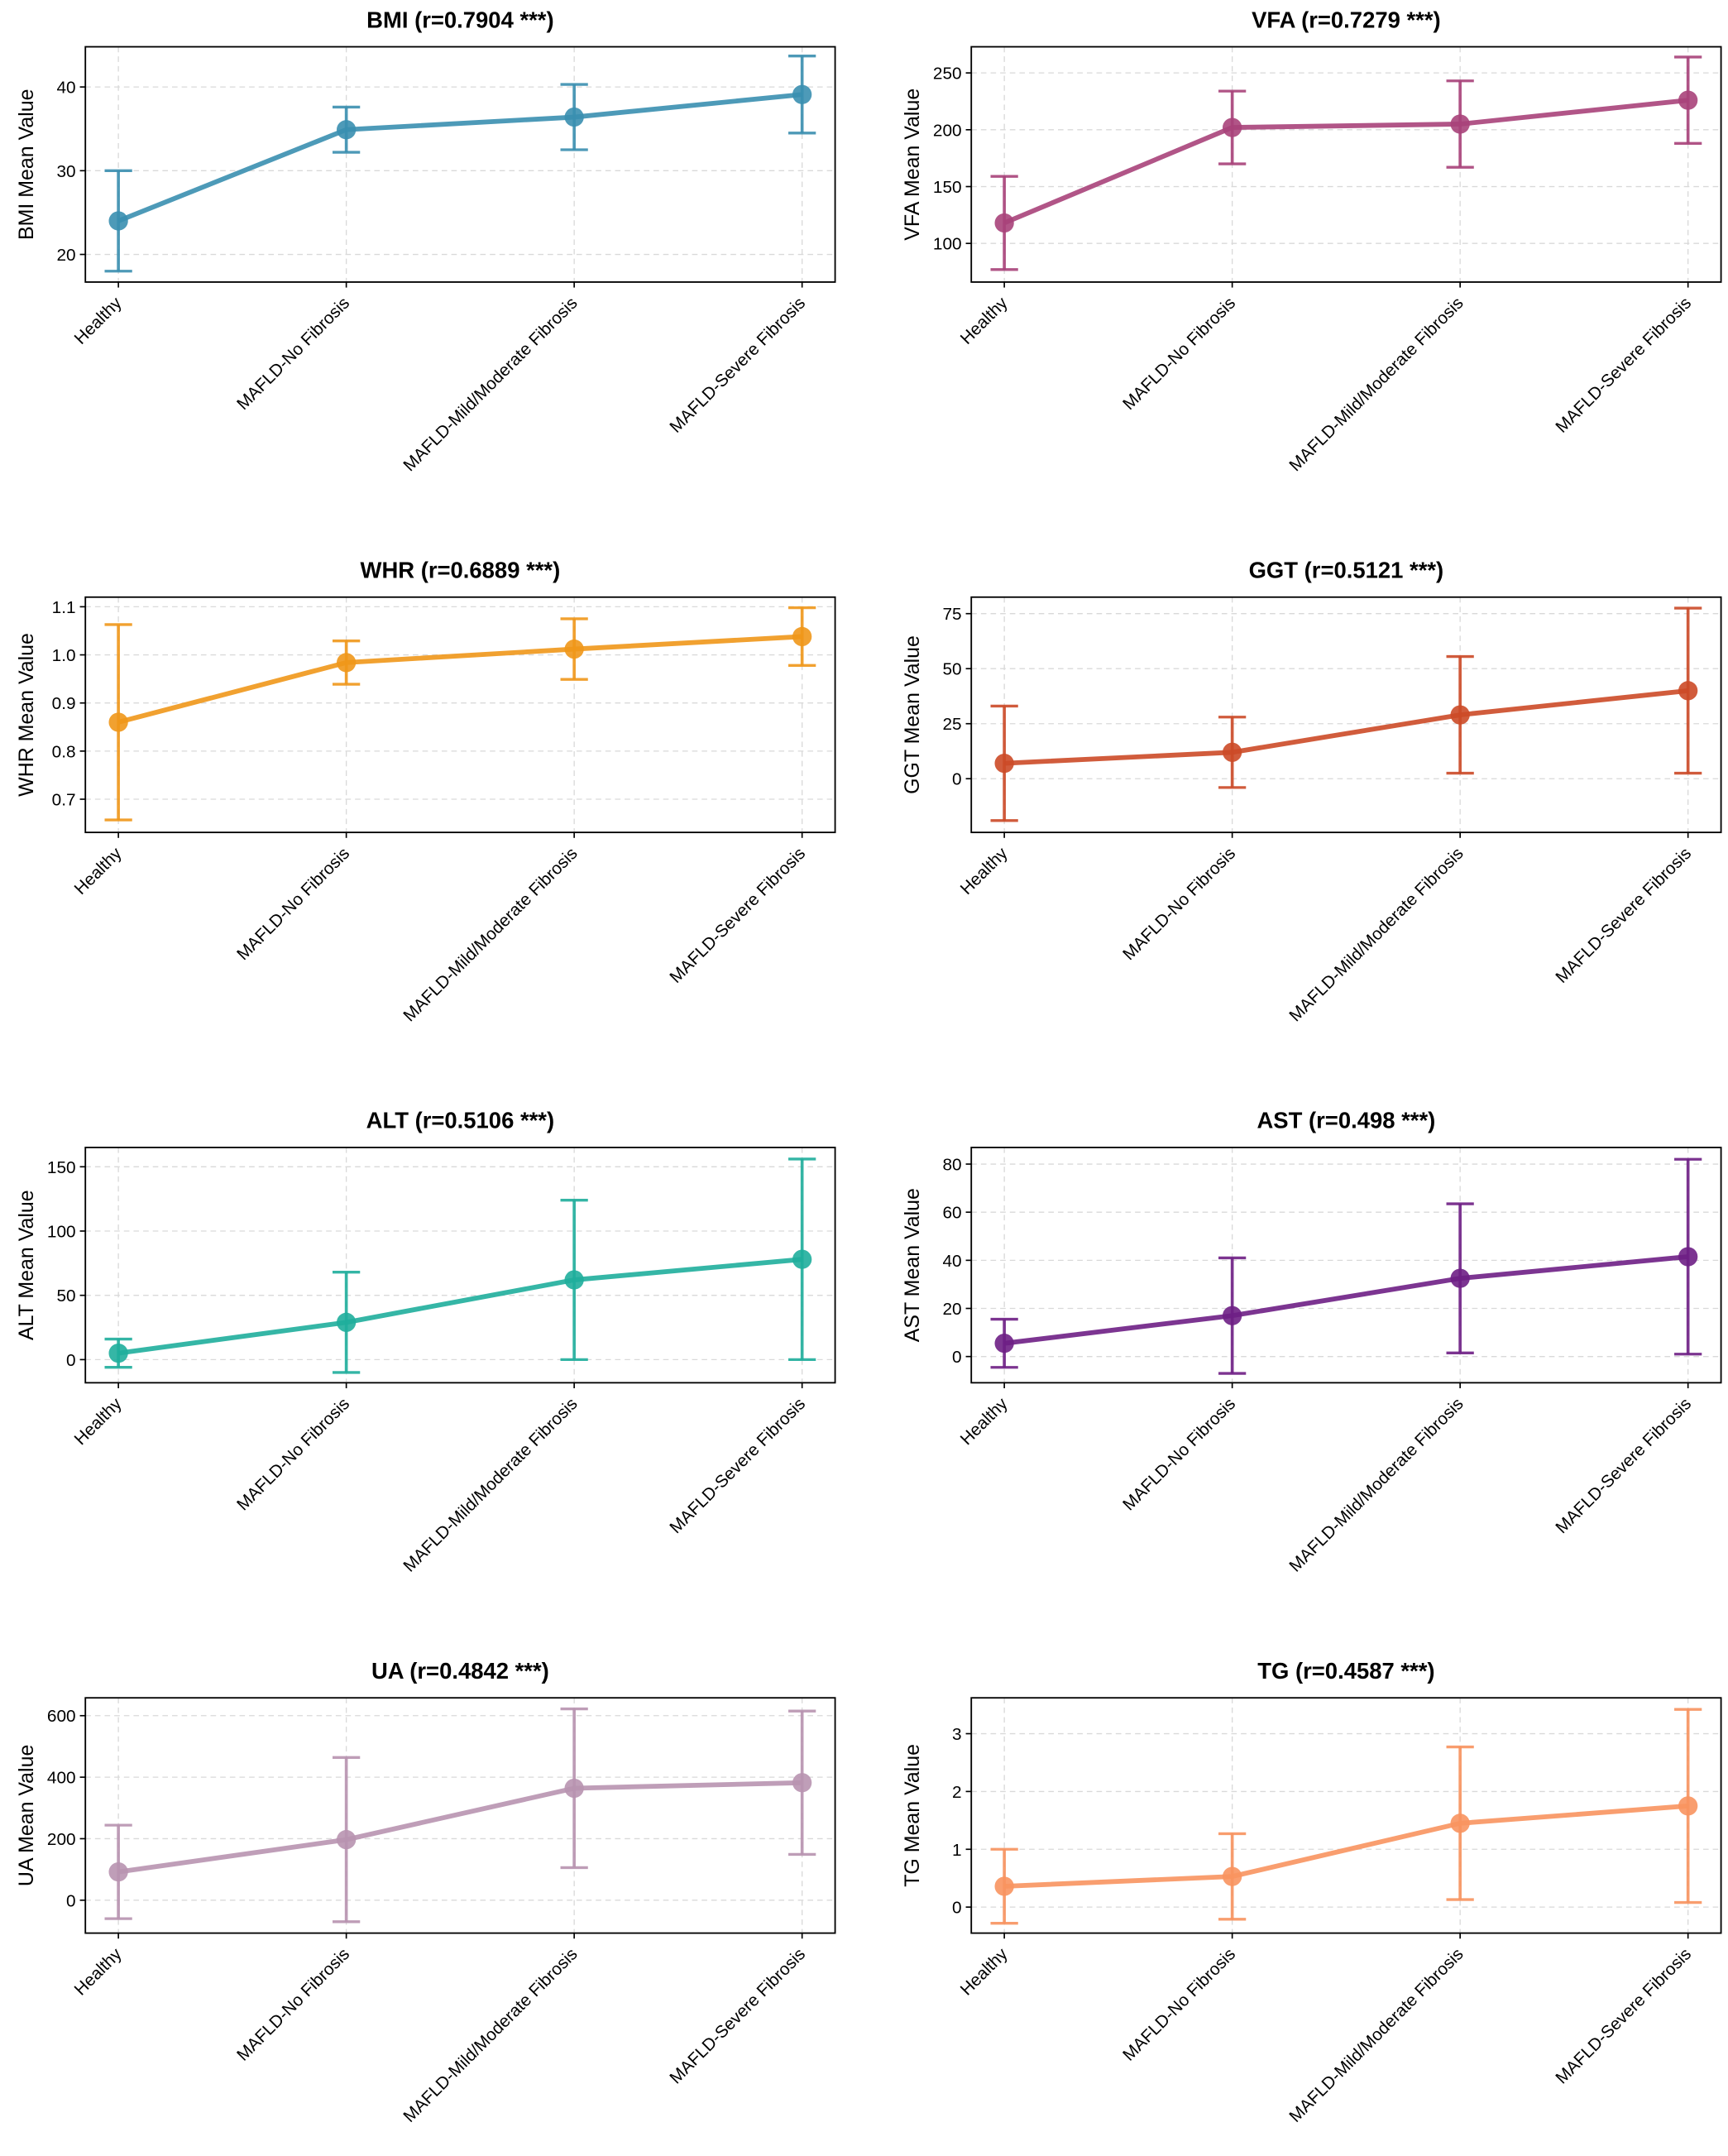 The width and height of the screenshot is (1728, 2156). Describe the element at coordinates (61, 1167) in the screenshot. I see `y-tick-label: 150` at that location.